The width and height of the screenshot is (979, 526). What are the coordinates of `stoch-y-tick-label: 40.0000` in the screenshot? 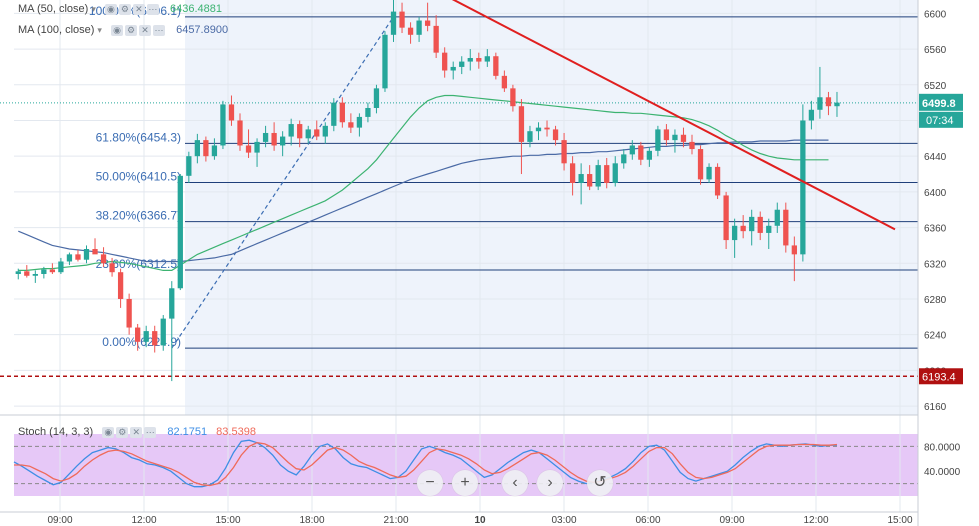 It's located at (942, 472).